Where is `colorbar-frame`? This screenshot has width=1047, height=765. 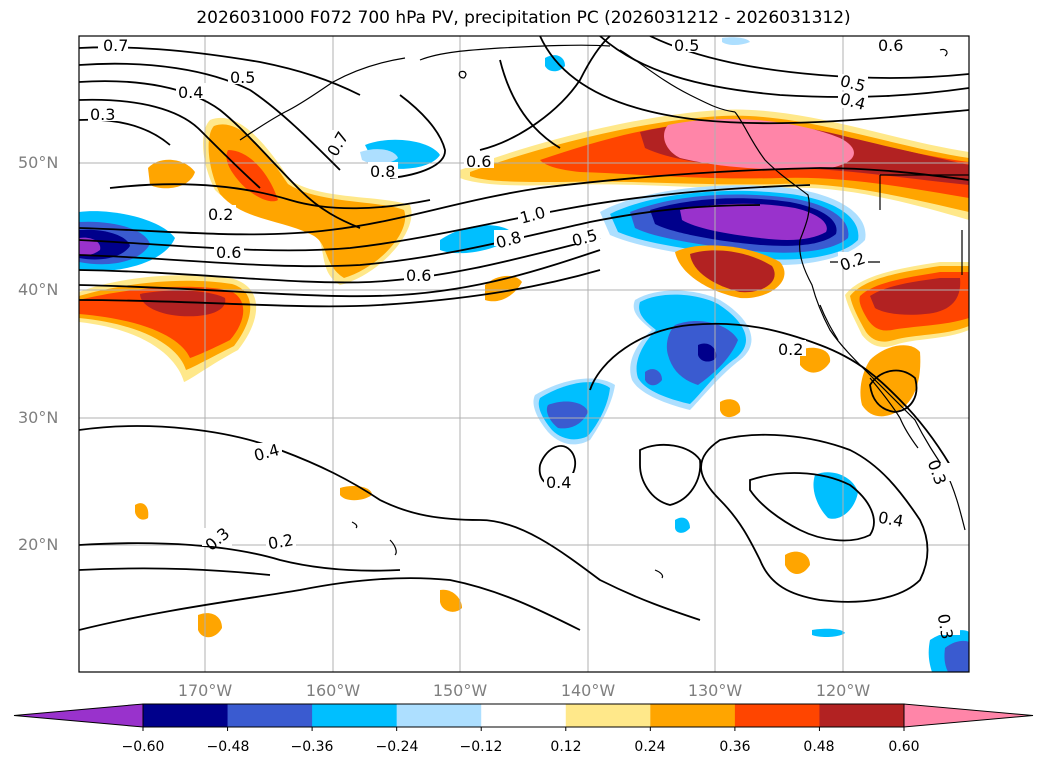 colorbar-frame is located at coordinates (523, 715).